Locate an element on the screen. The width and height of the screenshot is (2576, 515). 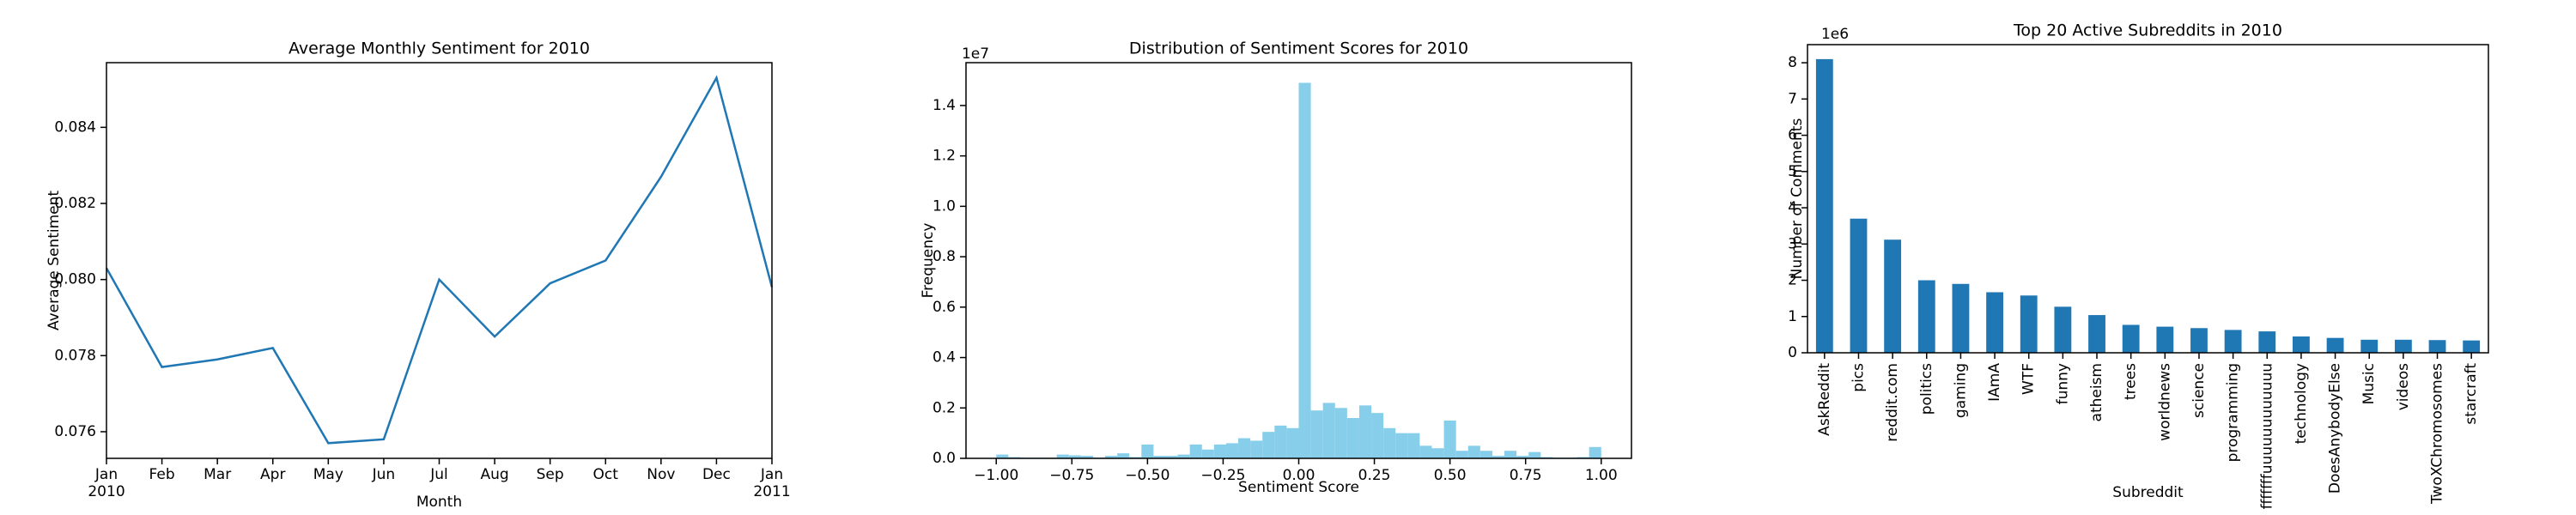
x-tick-label: −0.75 is located at coordinates (1071, 475).